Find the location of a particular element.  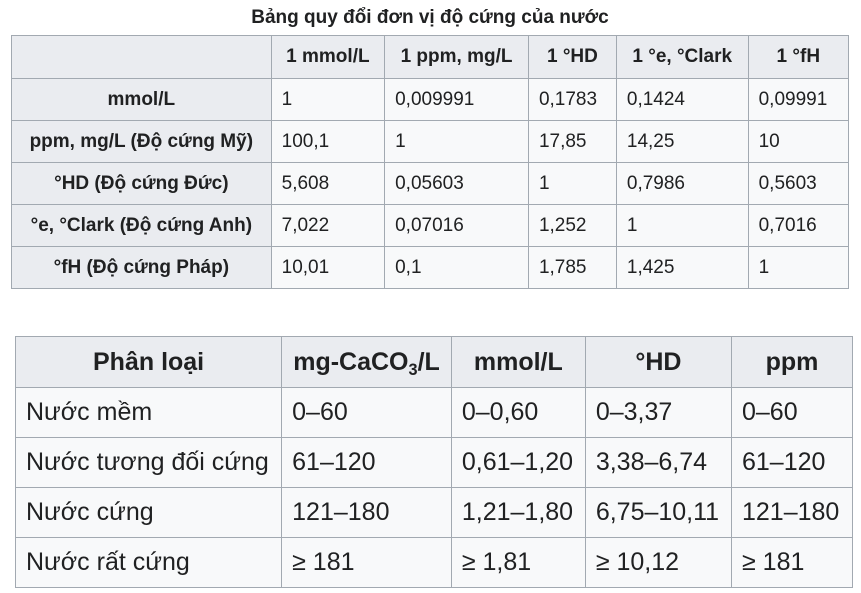

table-cell: 10,01 is located at coordinates (328, 267).